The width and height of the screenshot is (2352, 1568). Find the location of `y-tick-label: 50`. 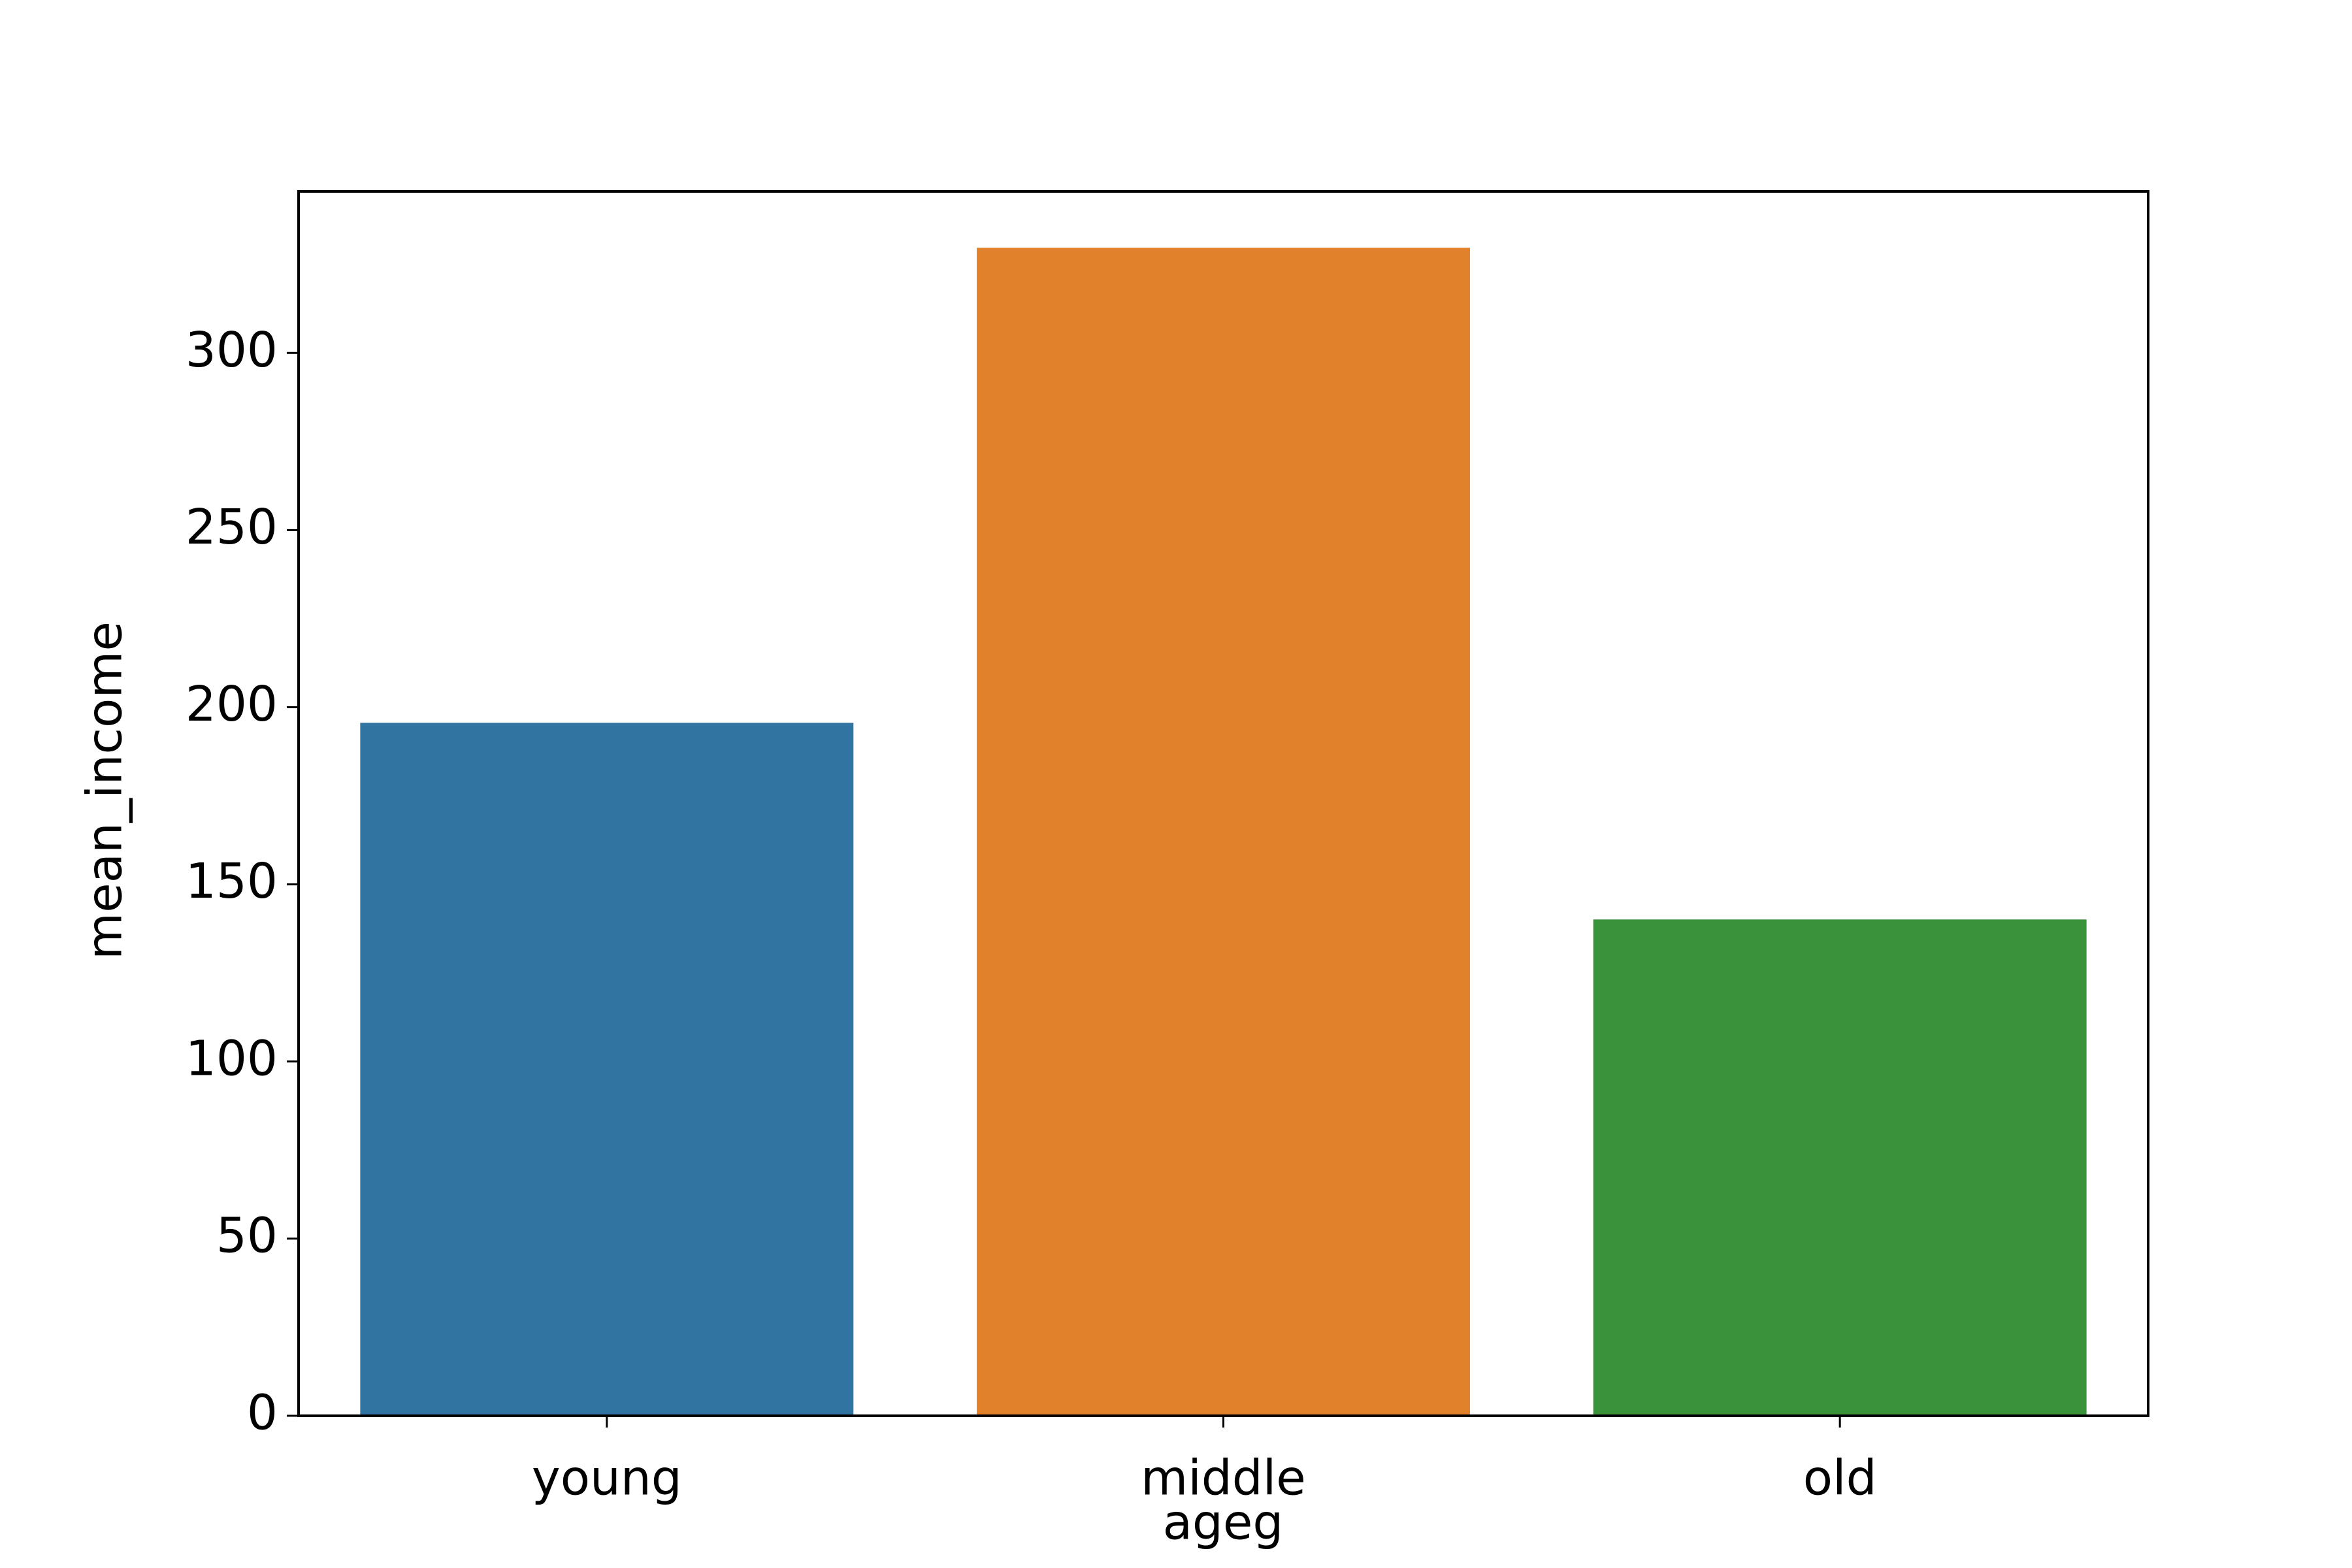

y-tick-label: 50 is located at coordinates (247, 1235).